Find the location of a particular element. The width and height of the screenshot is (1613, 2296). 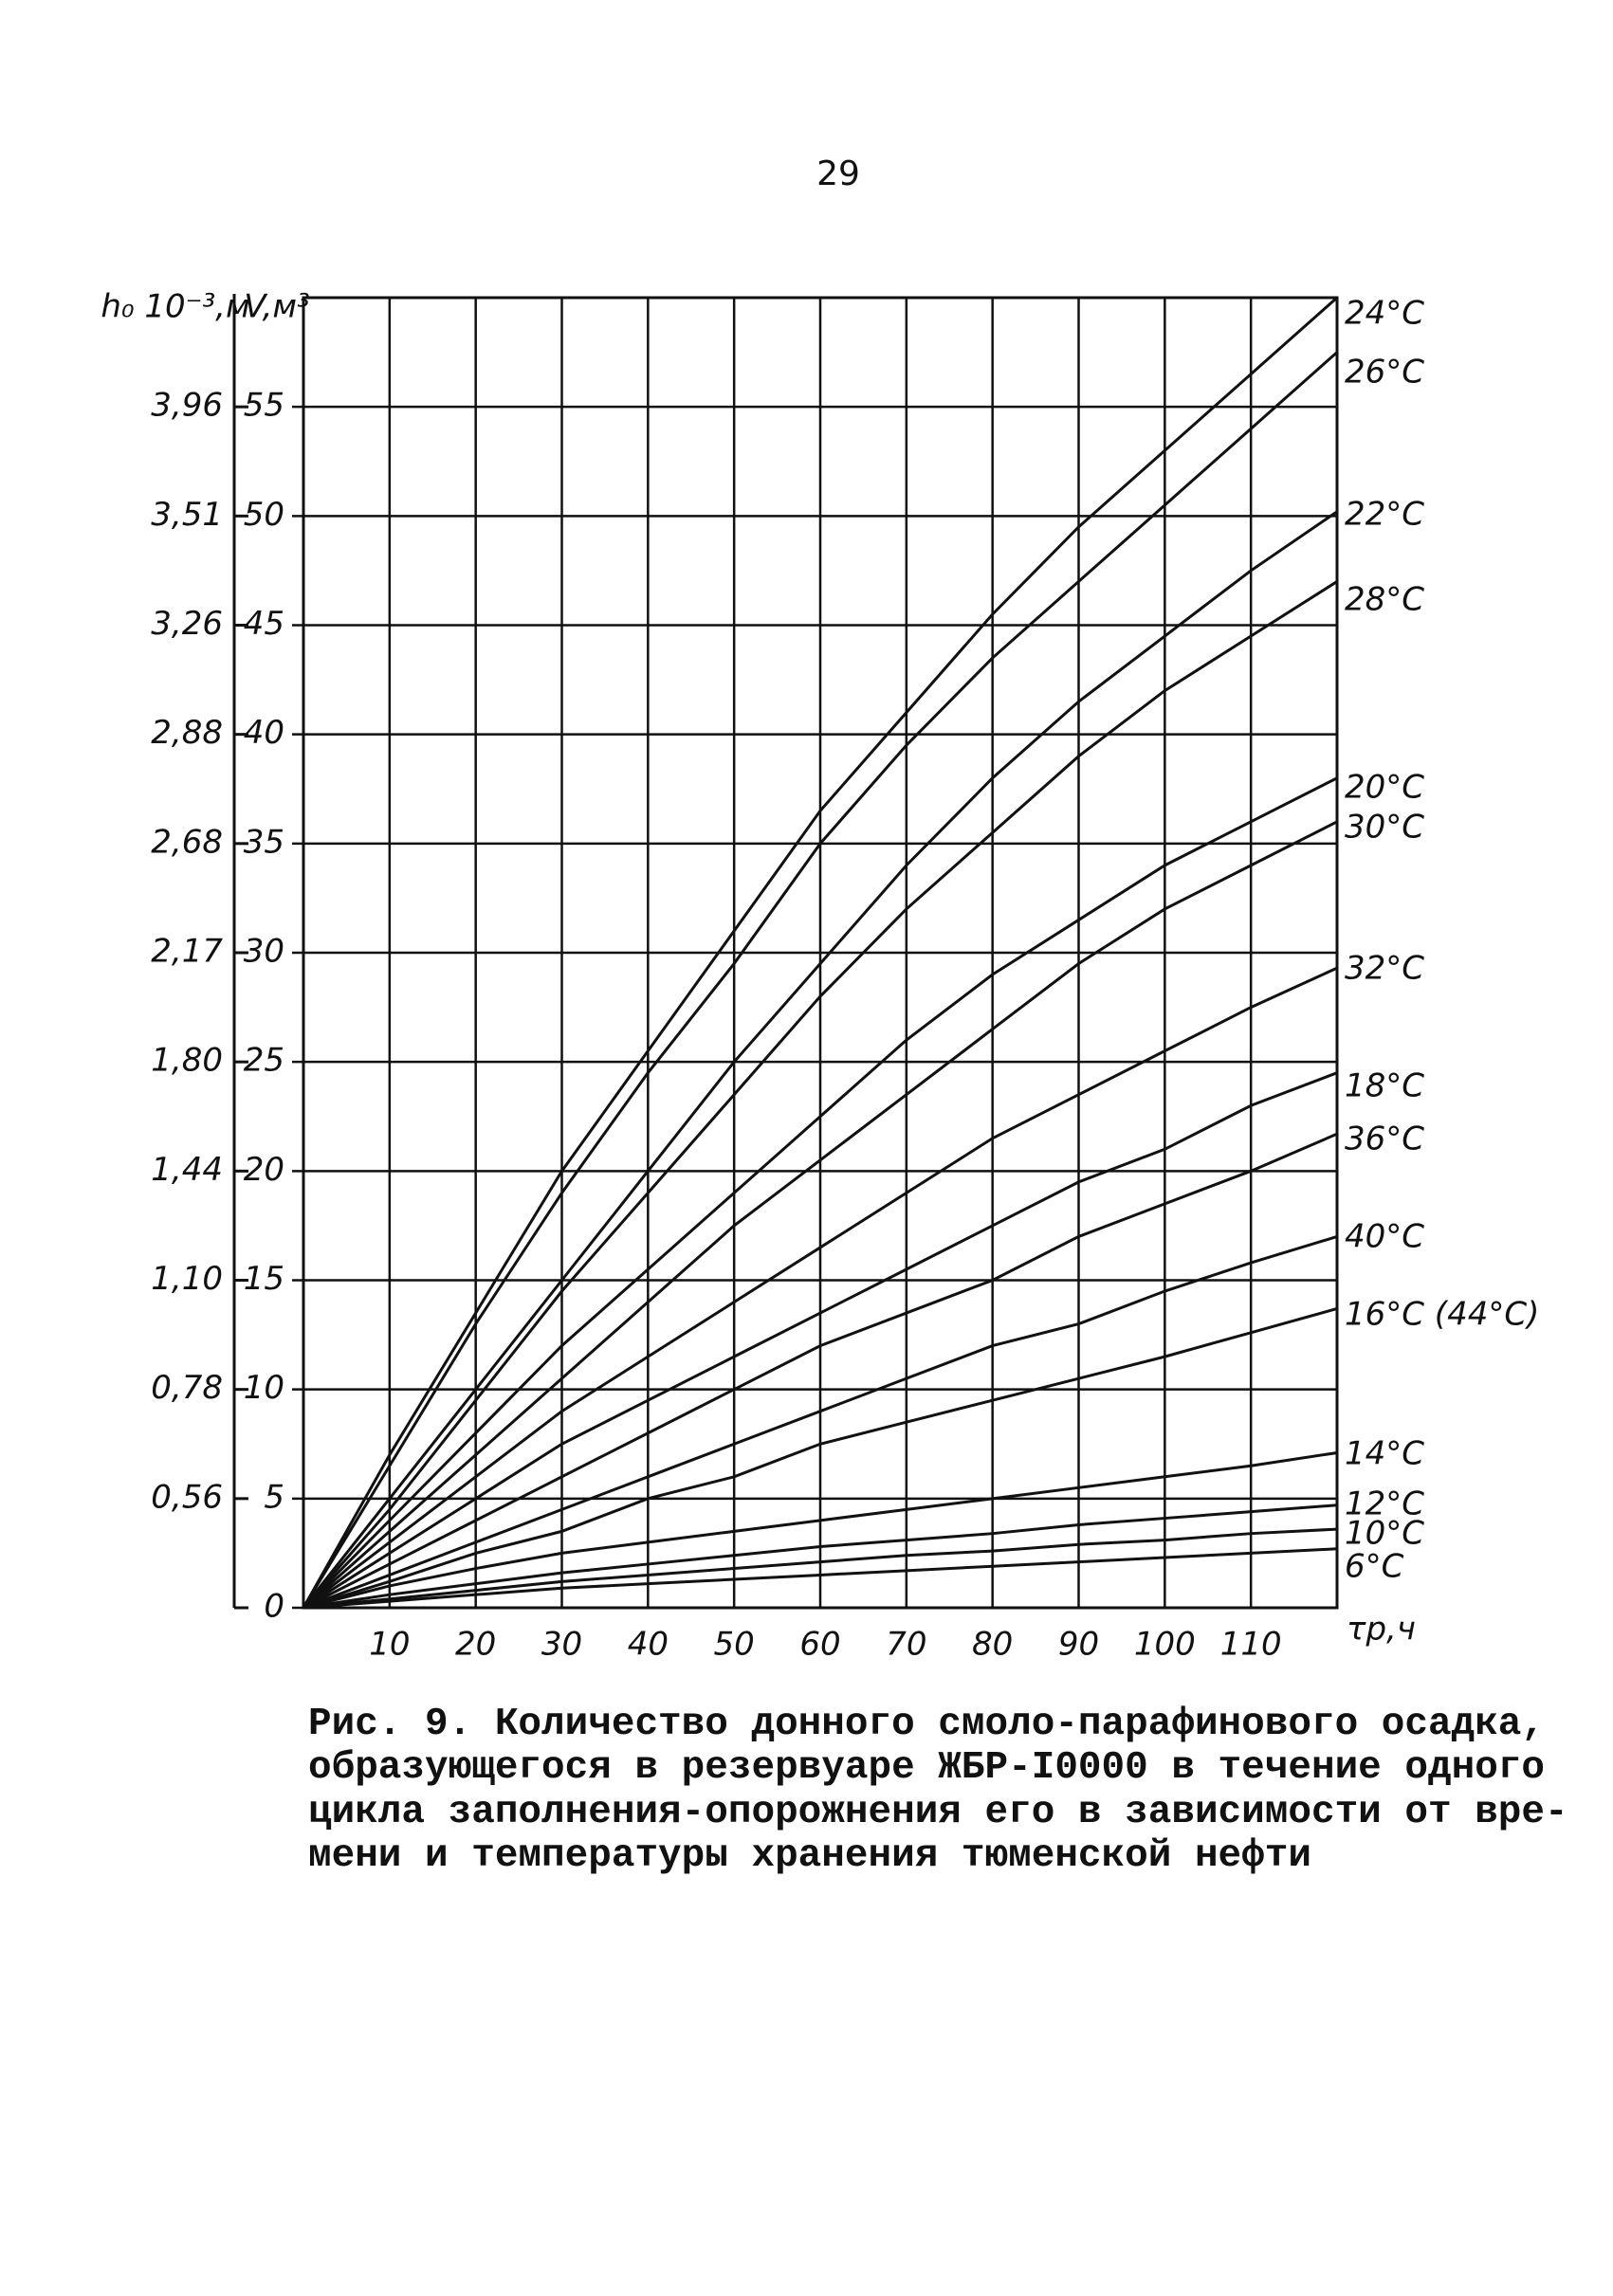

x-tick-label: 100 is located at coordinates (1165, 1645).